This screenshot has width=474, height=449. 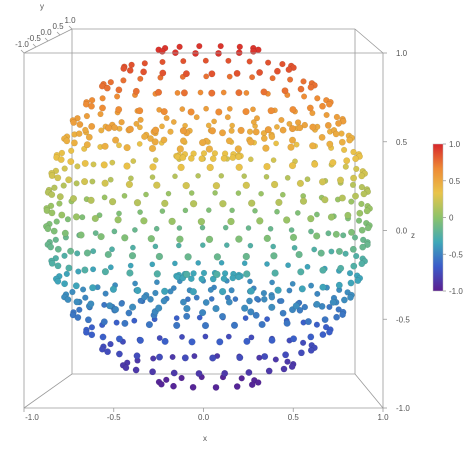 I want to click on x-tick-label: -1.0, so click(x=32, y=417).